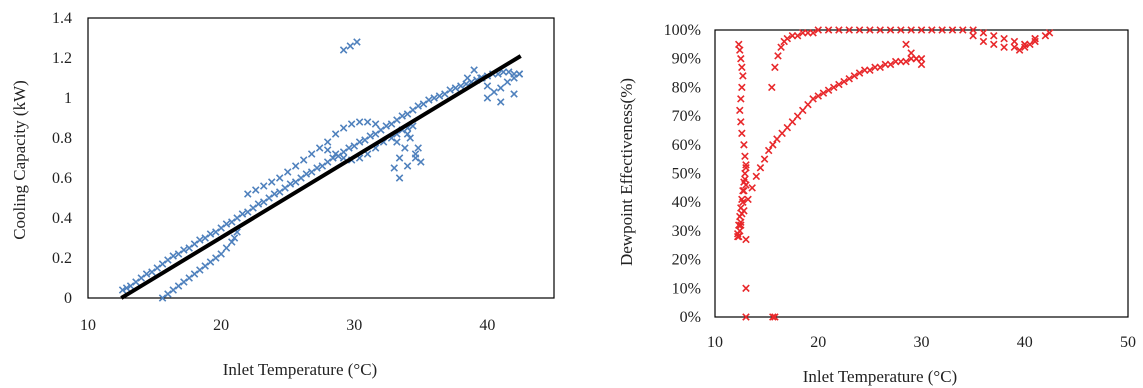  What do you see at coordinates (686, 288) in the screenshot?
I see `y-tick-label: 10%` at bounding box center [686, 288].